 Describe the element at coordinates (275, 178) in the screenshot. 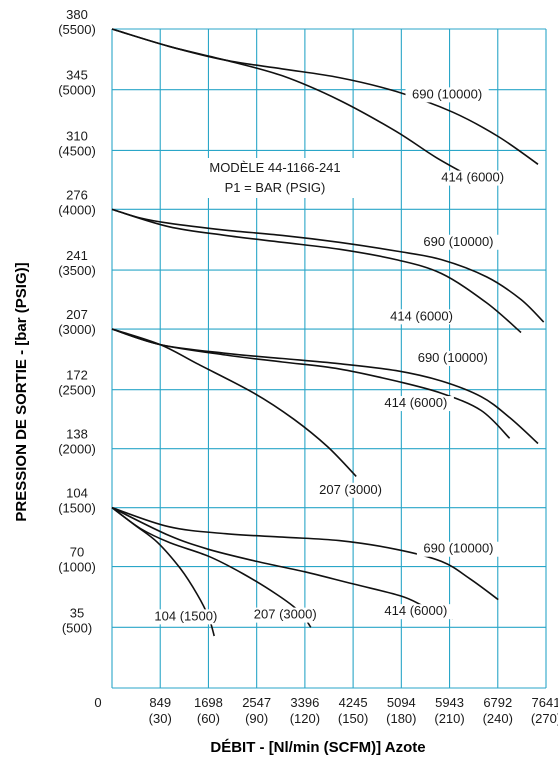

I see `annotation-bg` at that location.